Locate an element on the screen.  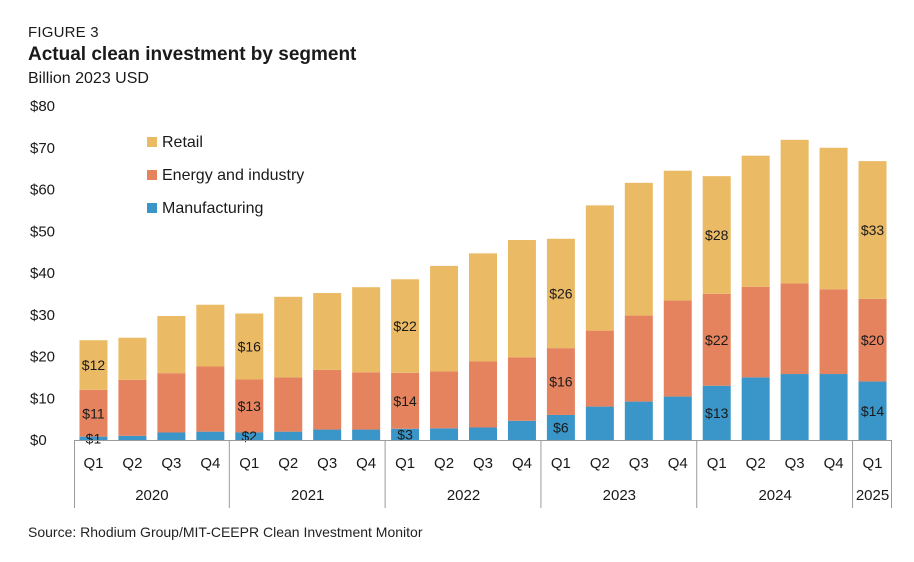
legend-swatch-energy-and-industry is located at coordinates (152, 175).